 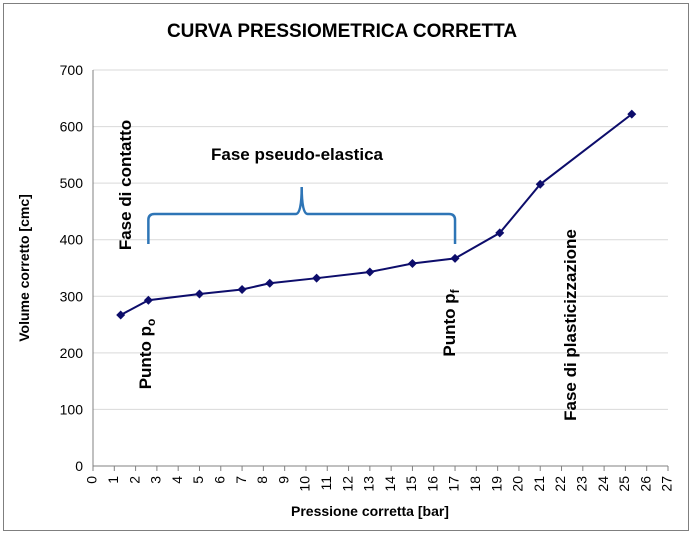 I want to click on x-tick-label: 4, so click(x=177, y=480).